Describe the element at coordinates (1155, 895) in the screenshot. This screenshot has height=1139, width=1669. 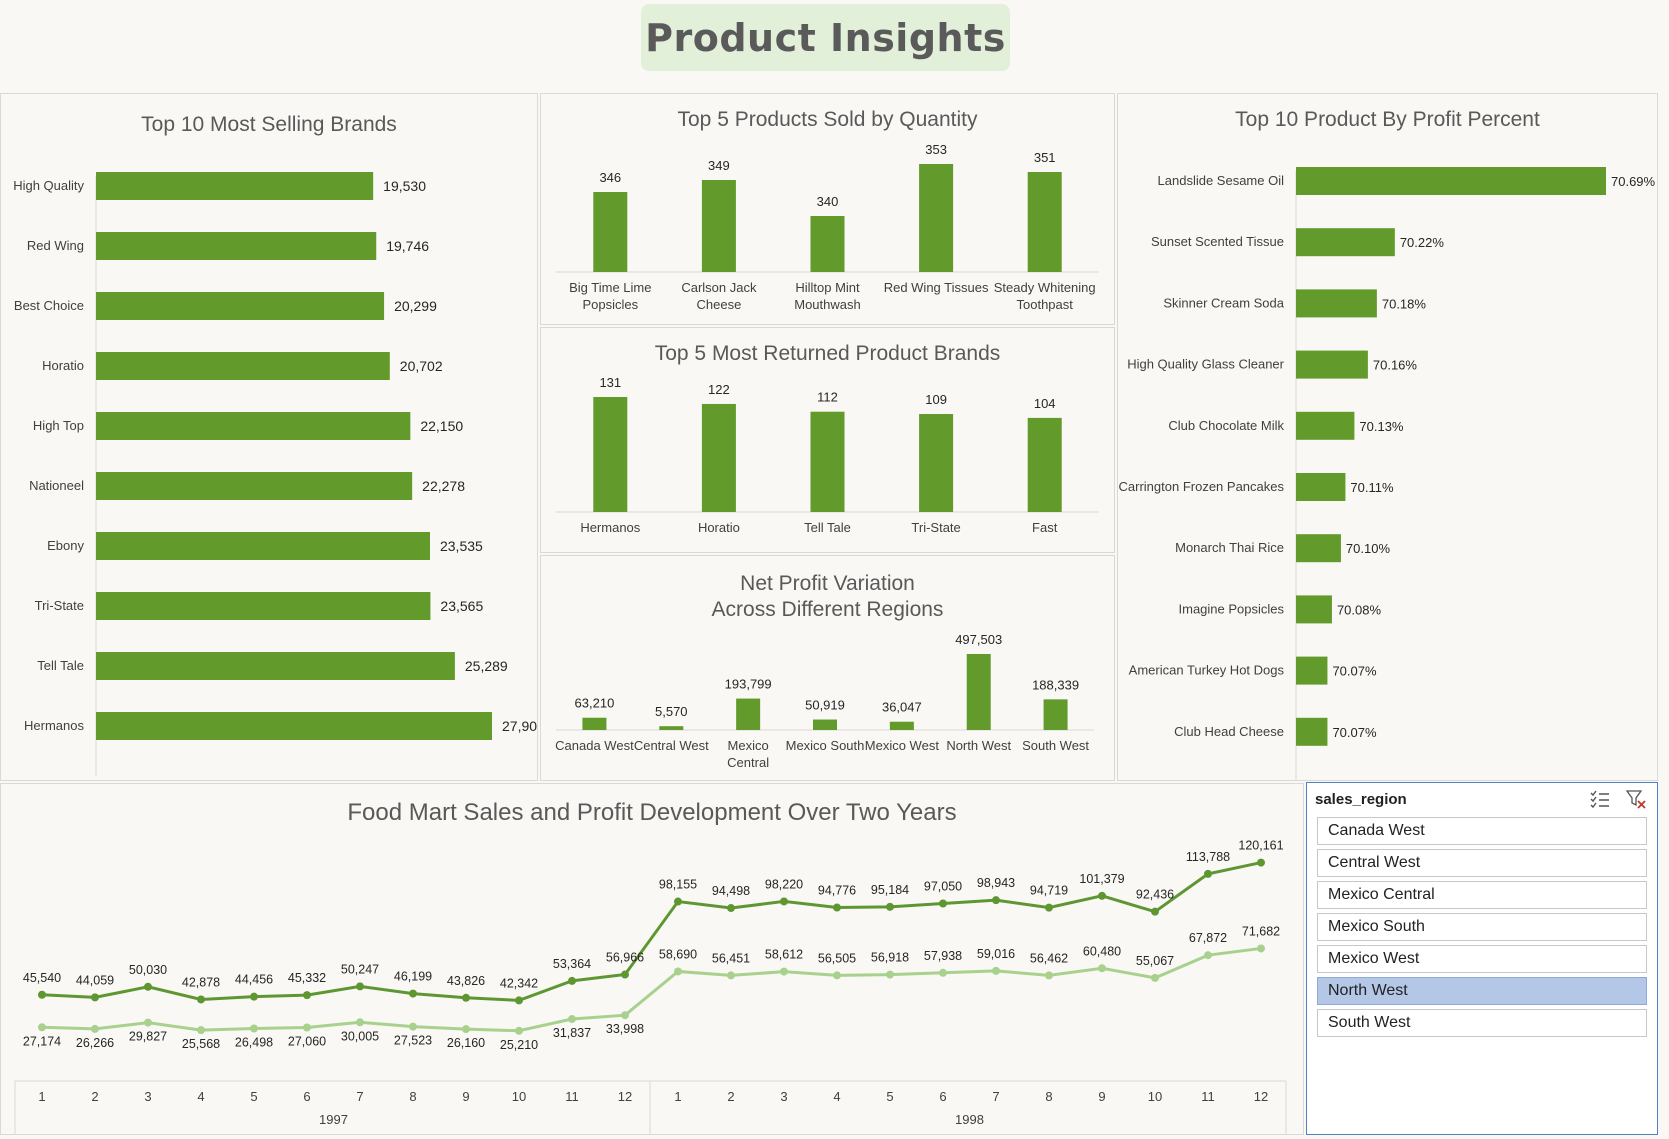
I see `data-label: 92,436` at that location.